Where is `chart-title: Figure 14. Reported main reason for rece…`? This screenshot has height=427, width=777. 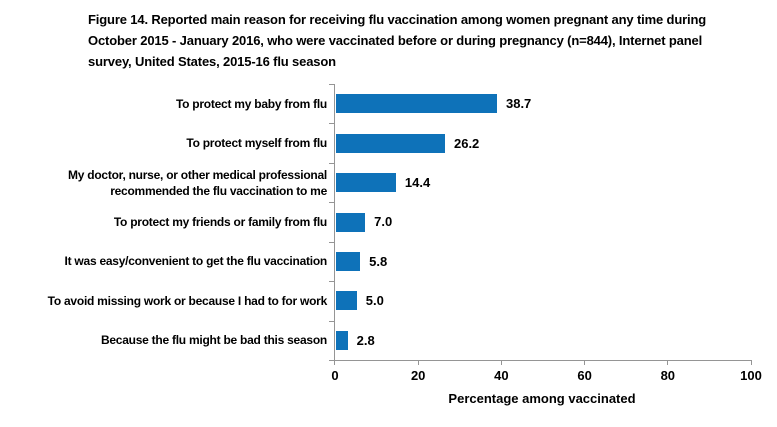 chart-title: Figure 14. Reported main reason for rece… is located at coordinates (397, 40).